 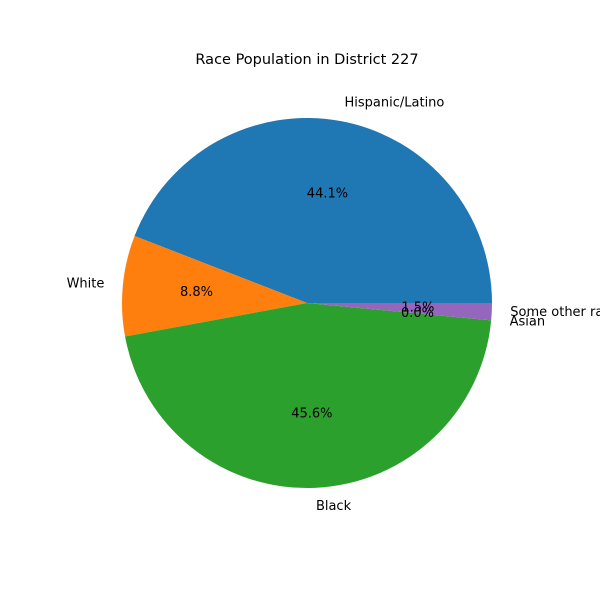 I want to click on percent-label-white: 8.8%, so click(x=196, y=292).